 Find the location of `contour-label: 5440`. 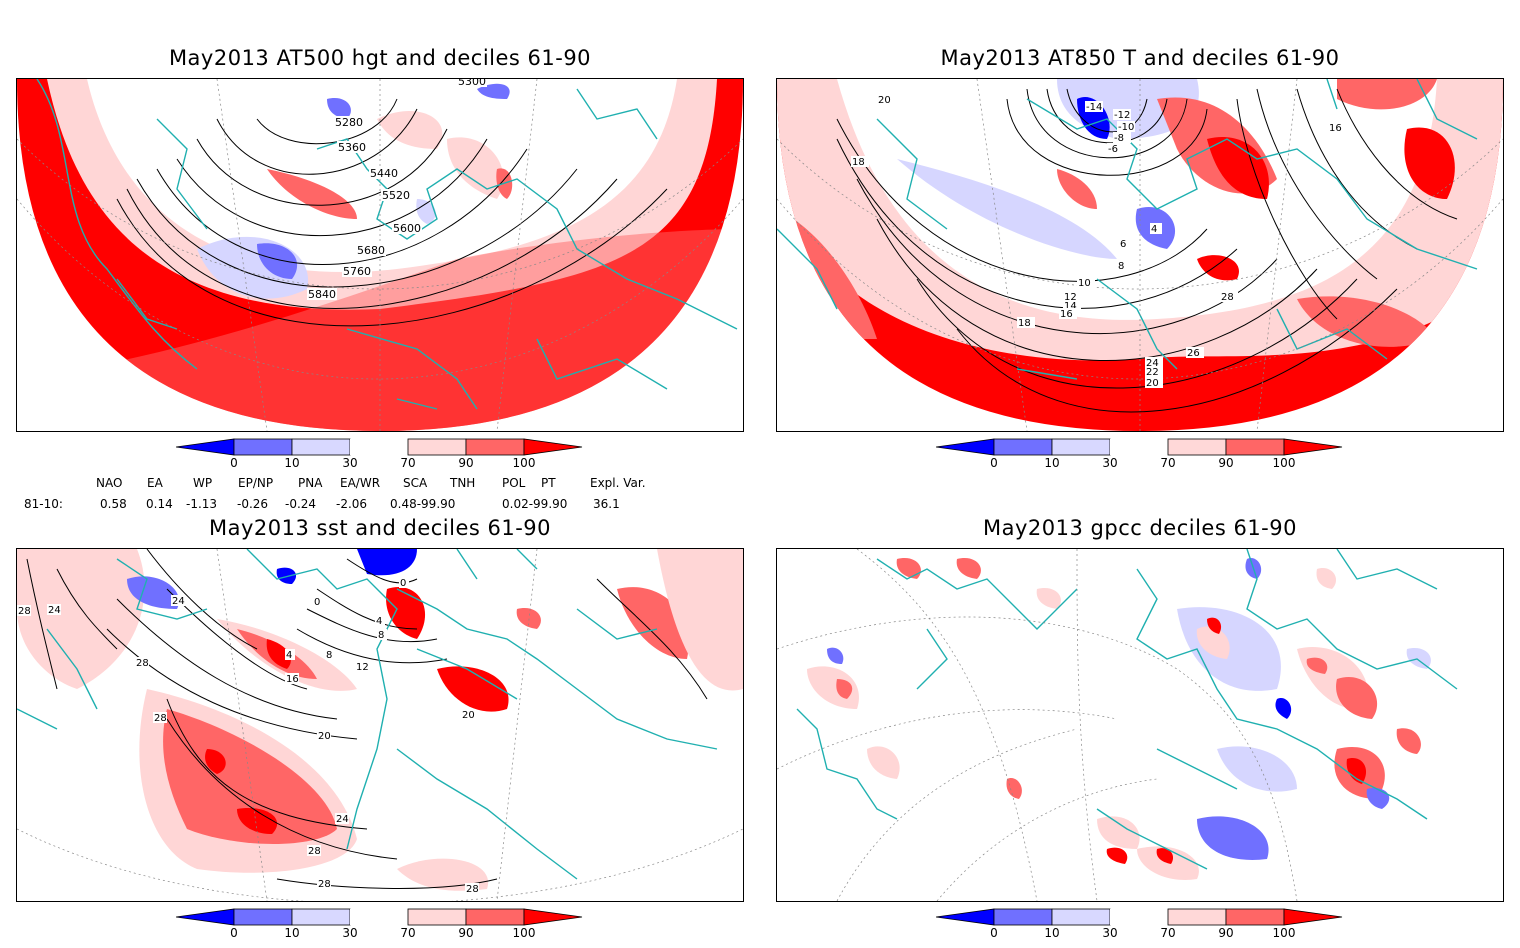

contour-label: 5440 is located at coordinates (384, 173).